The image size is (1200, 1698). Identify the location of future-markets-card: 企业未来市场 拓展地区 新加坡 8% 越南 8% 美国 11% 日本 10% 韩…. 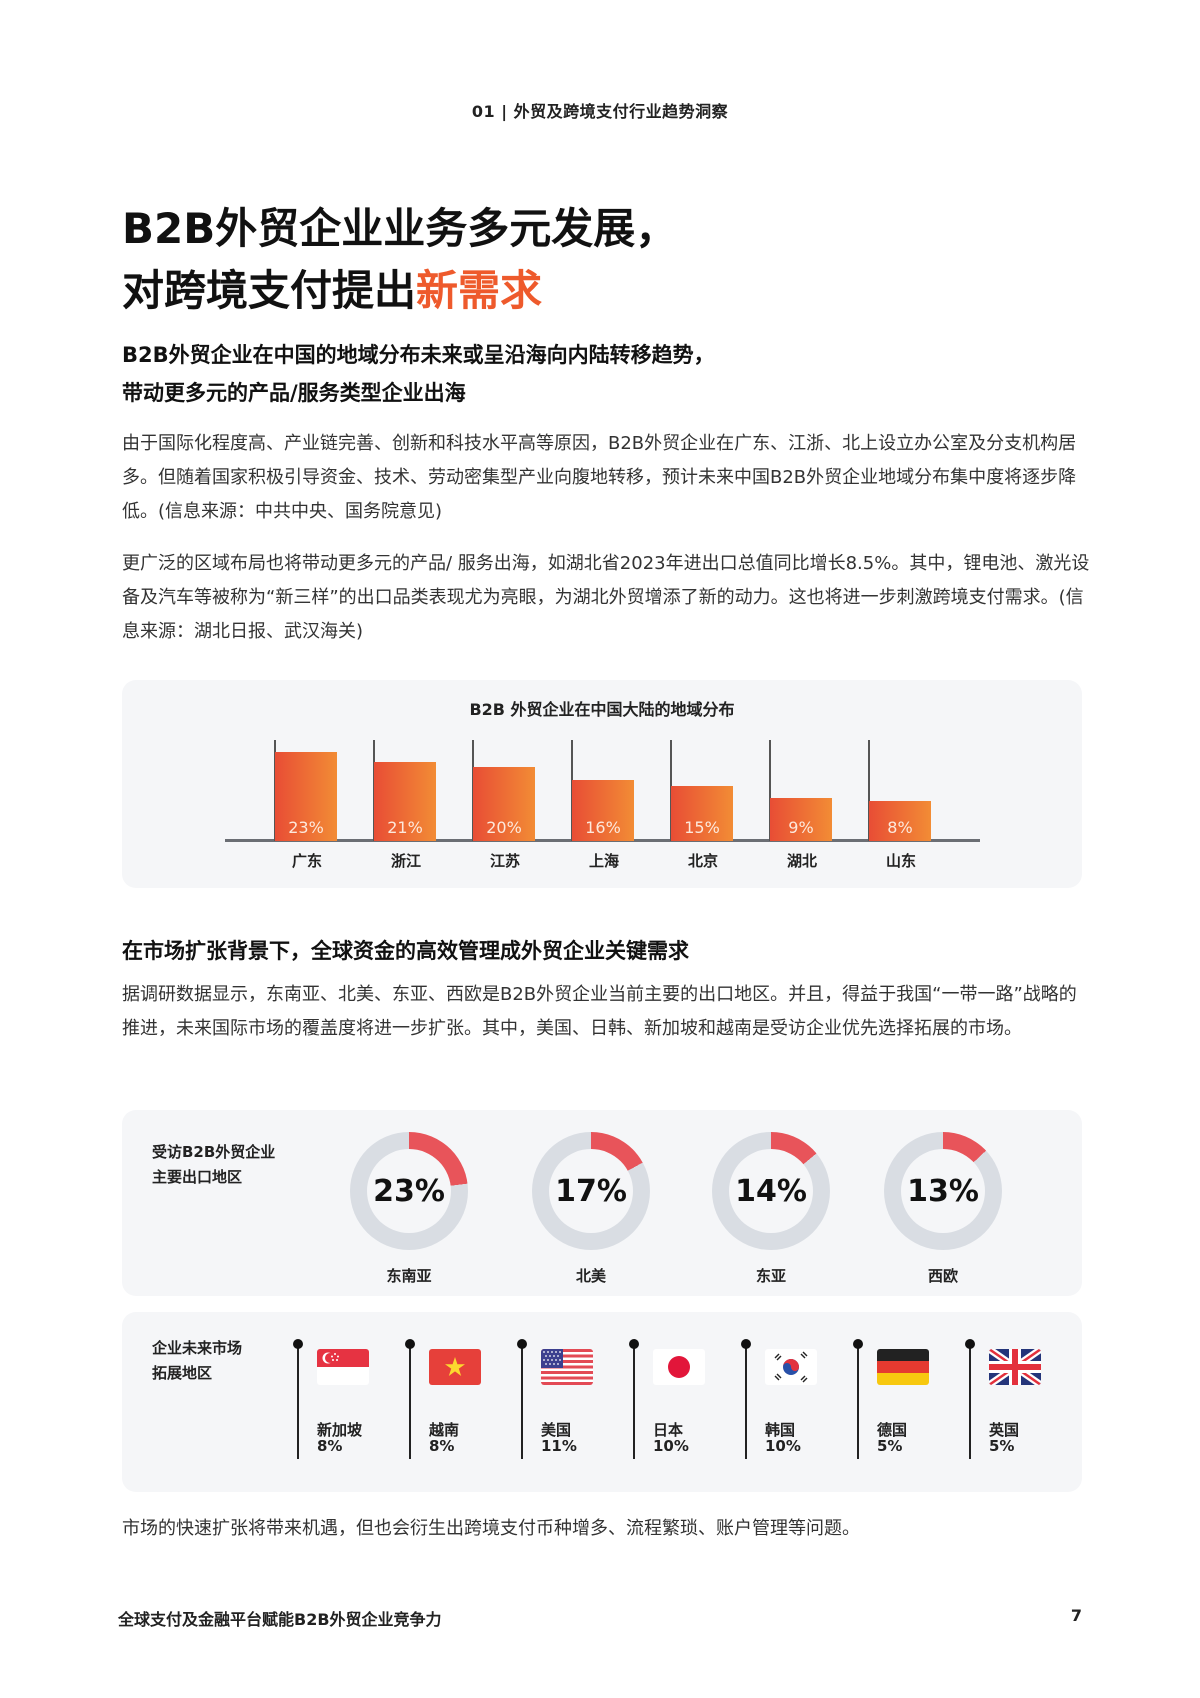
(602, 1402).